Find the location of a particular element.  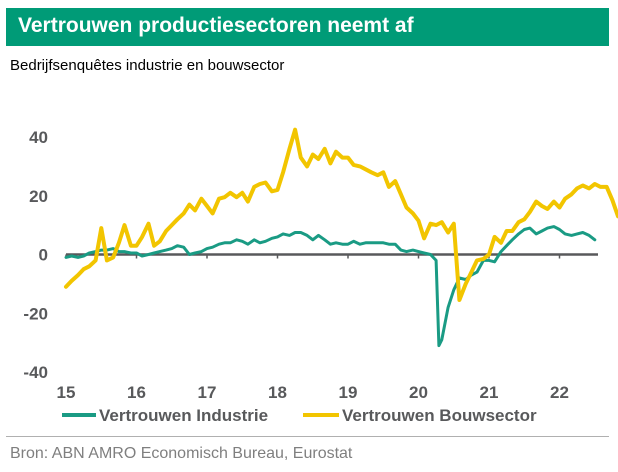

x-tick-label: 21 is located at coordinates (489, 392).